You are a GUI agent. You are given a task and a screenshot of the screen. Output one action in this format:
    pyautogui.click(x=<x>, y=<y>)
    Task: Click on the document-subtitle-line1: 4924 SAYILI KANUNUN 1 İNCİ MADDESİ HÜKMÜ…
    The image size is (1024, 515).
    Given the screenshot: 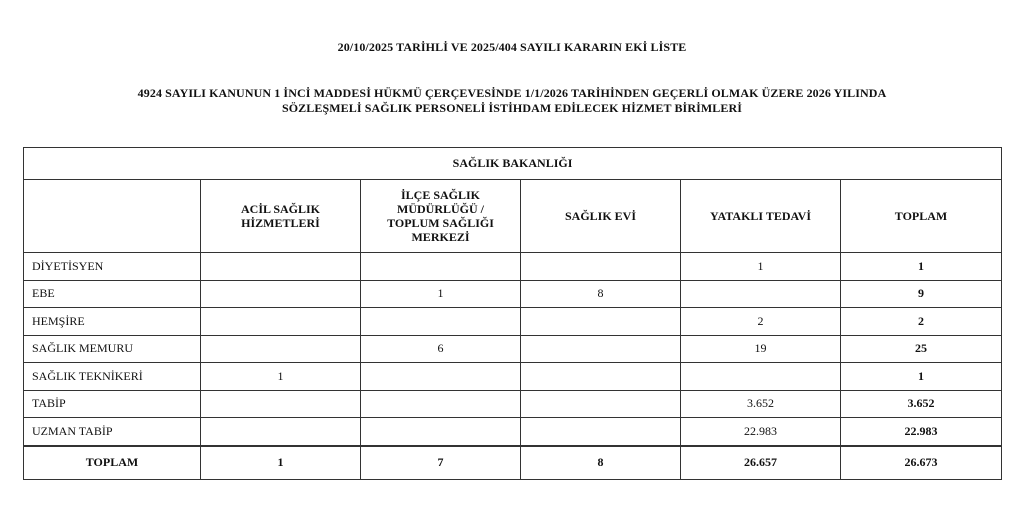 What is the action you would take?
    pyautogui.click(x=512, y=93)
    